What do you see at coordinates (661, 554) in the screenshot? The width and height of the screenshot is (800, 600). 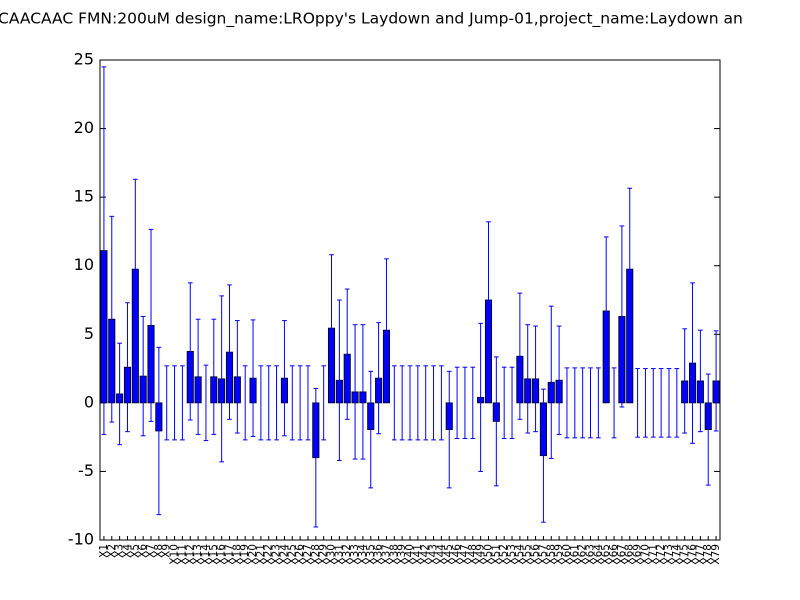 I see `x-tick-label: X72` at bounding box center [661, 554].